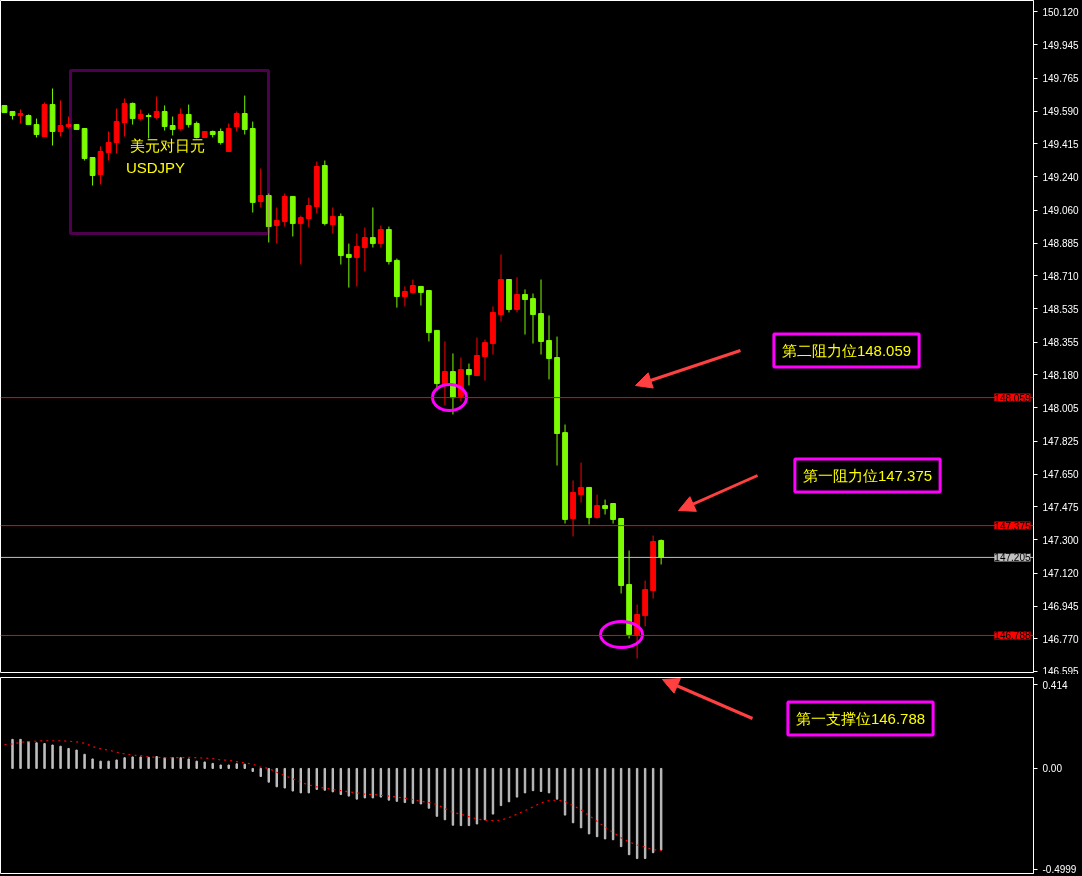  I want to click on y-tick-label: 148.355, so click(1061, 343).